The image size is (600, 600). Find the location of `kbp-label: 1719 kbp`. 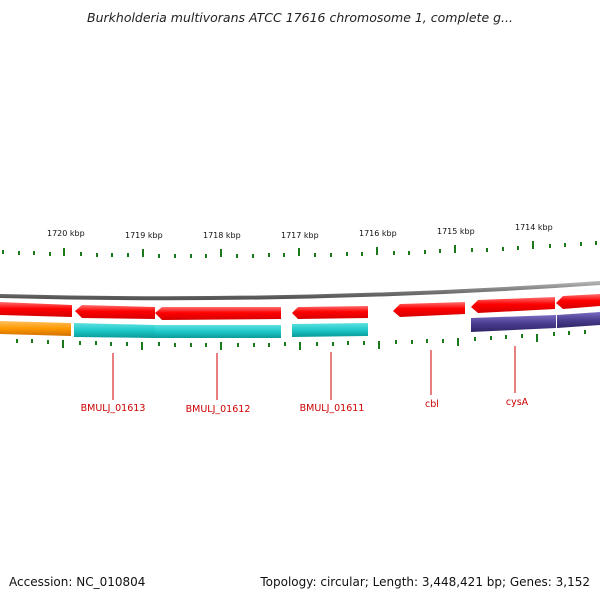

kbp-label: 1719 kbp is located at coordinates (144, 235).